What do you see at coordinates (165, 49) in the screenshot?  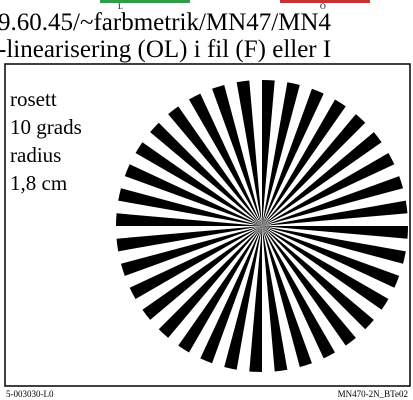 I see `header-line: -linearisering (OL) i fil (F) eller I` at bounding box center [165, 49].